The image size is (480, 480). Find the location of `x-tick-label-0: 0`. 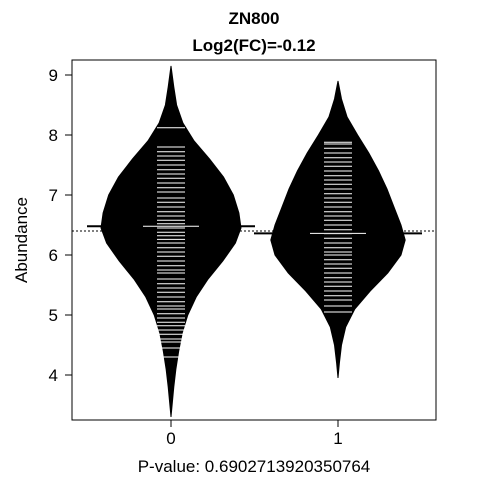

x-tick-label-0: 0 is located at coordinates (170, 438).